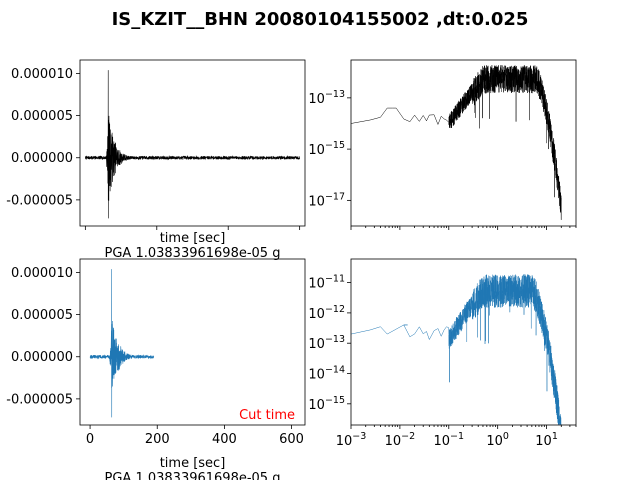  I want to click on y-tick-label: 10−11, so click(326, 283).